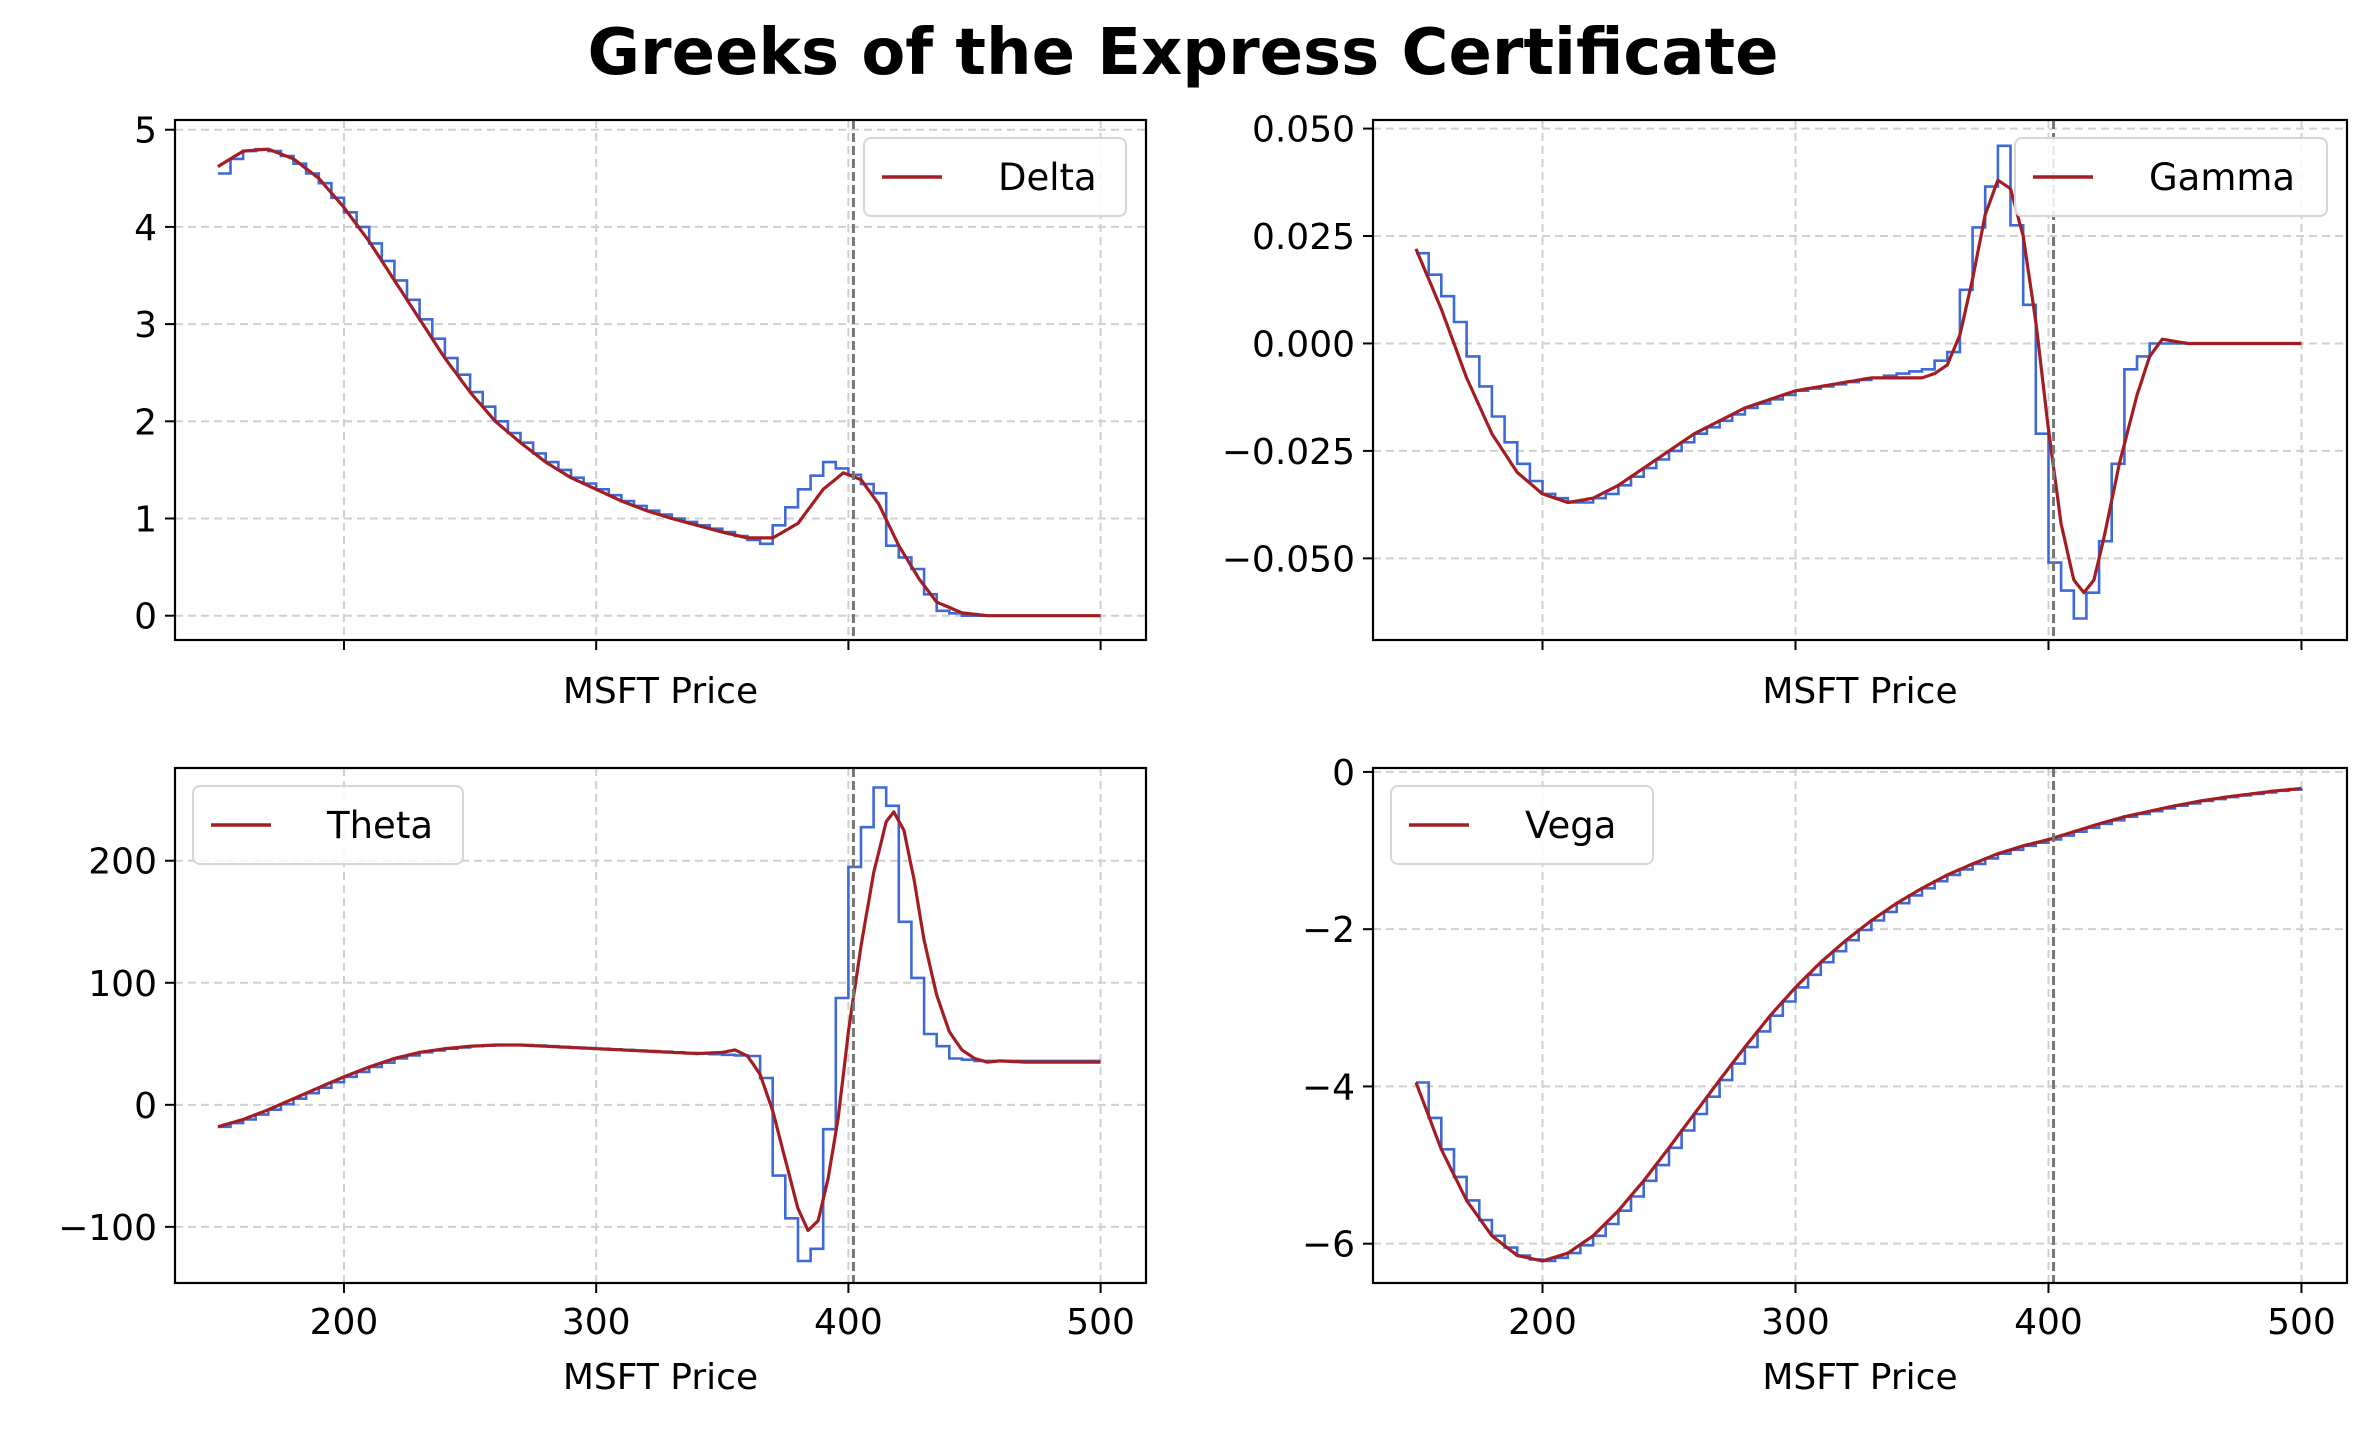 The width and height of the screenshot is (2368, 1440). I want to click on vega-axes-frame, so click(1860, 1025).